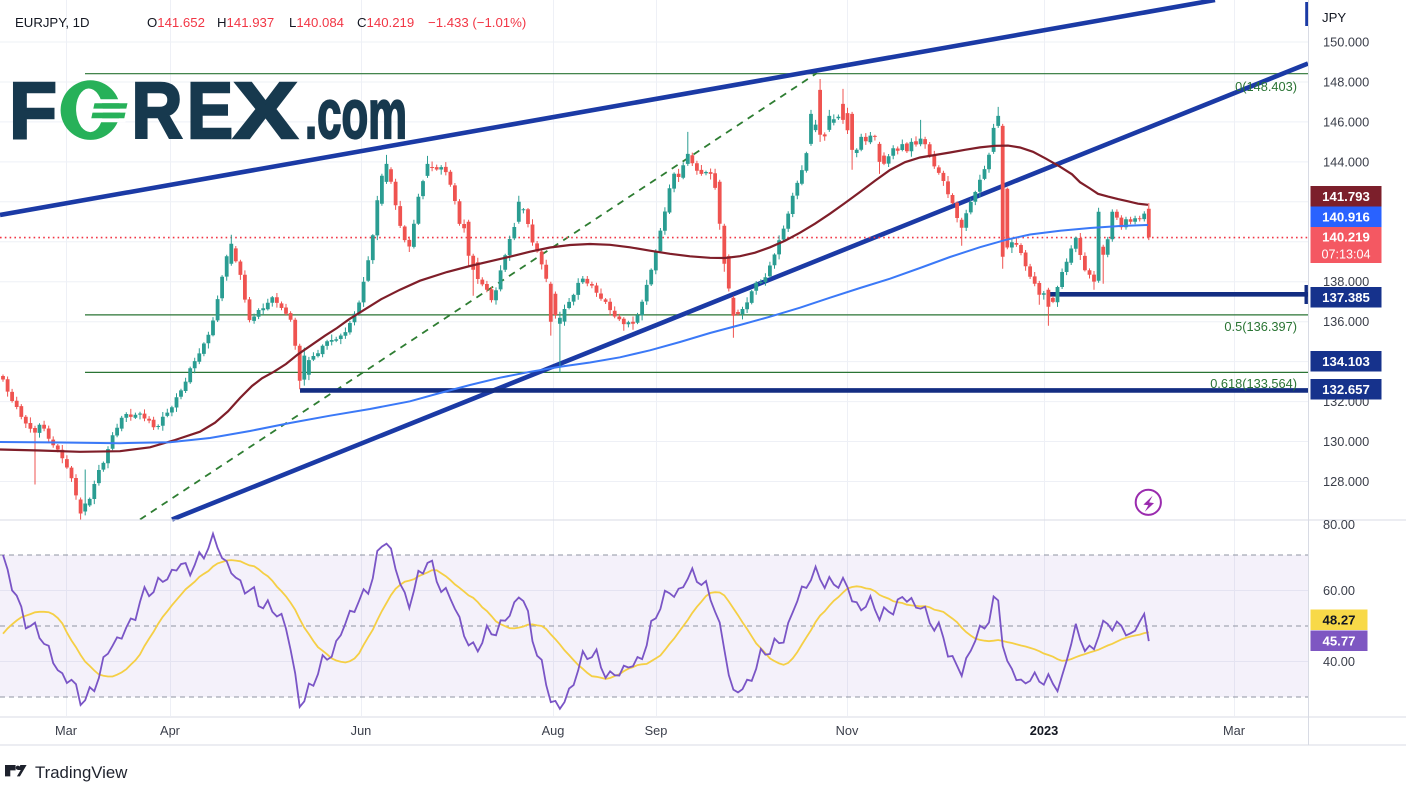  What do you see at coordinates (553, 730) in the screenshot?
I see `svg-text: Aug` at bounding box center [553, 730].